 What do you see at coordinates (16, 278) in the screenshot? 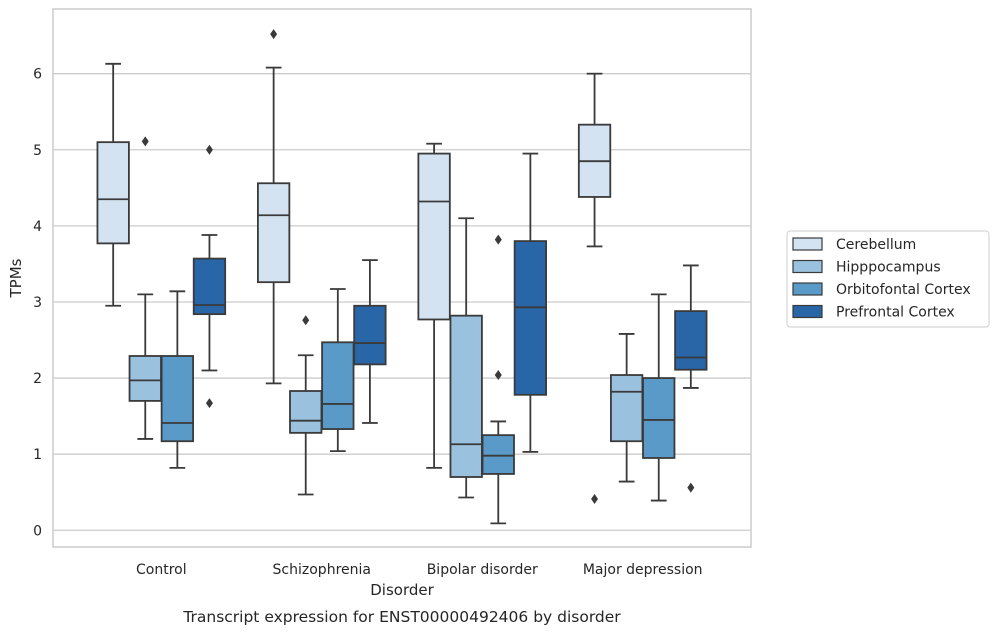
I see `y-axis-title: TPMs` at bounding box center [16, 278].